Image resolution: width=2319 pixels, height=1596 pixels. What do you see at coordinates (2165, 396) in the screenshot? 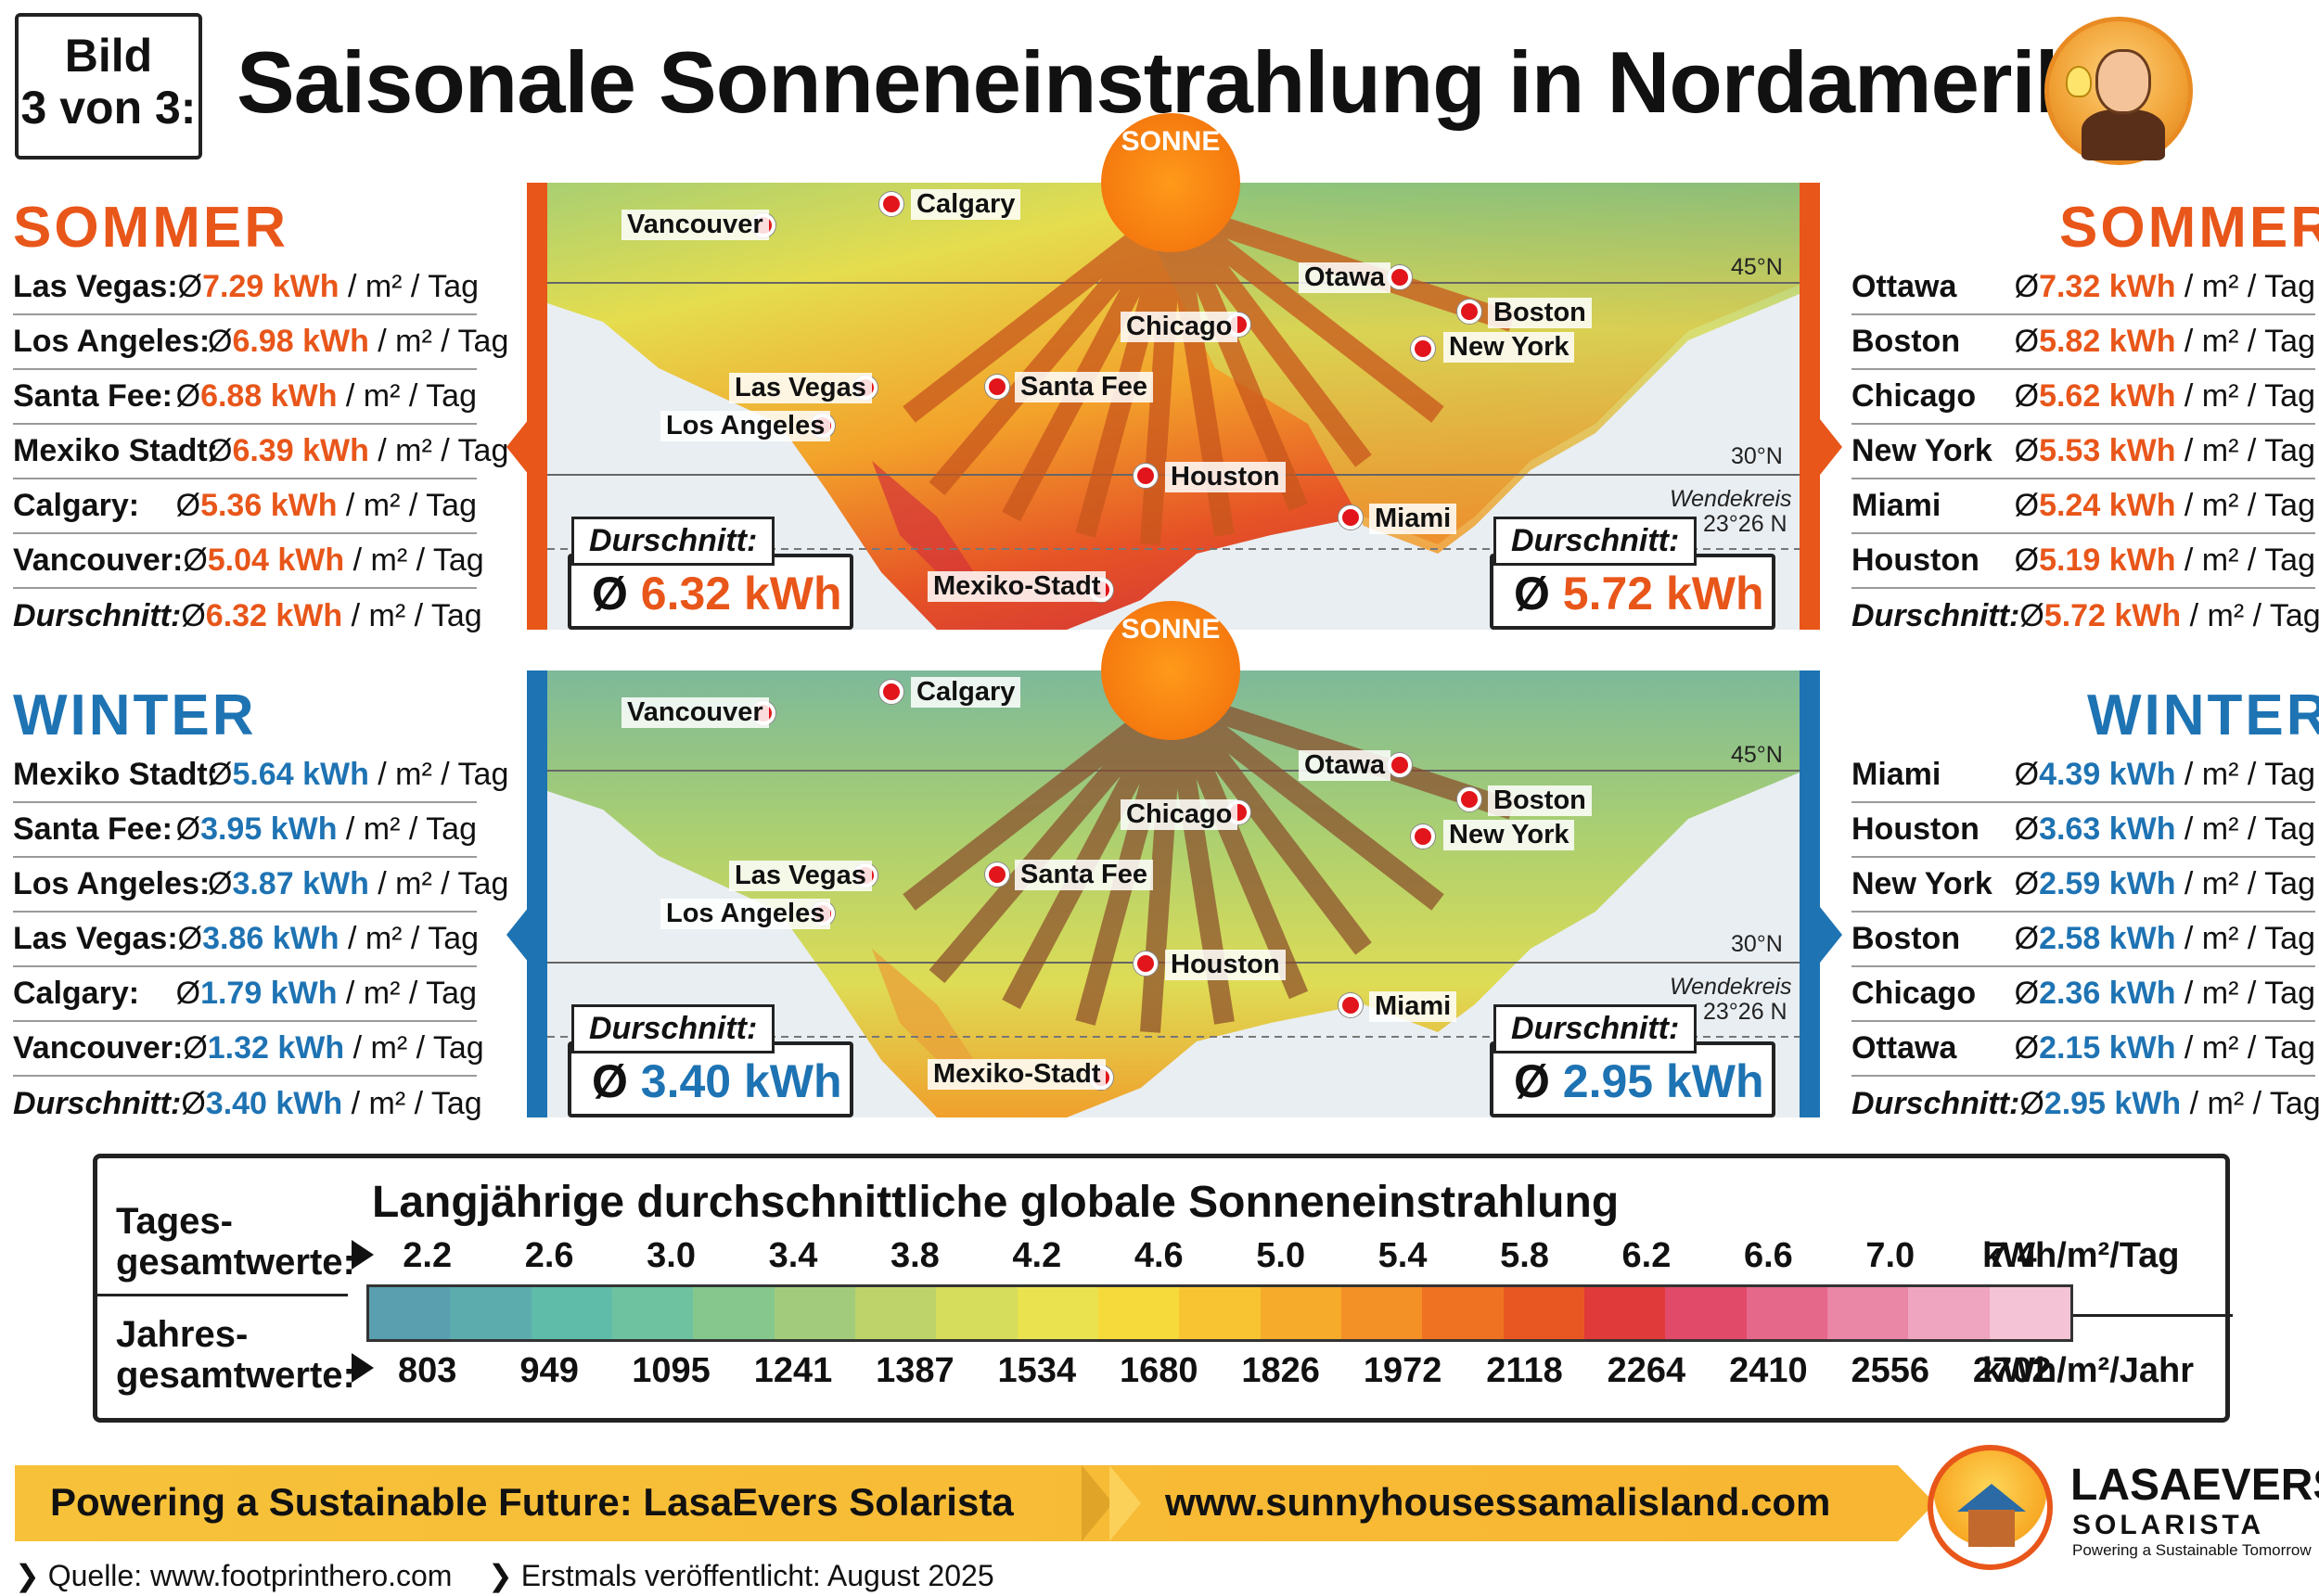
I see `list-value: Ø5.62 kWh / m² / Tag` at bounding box center [2165, 396].